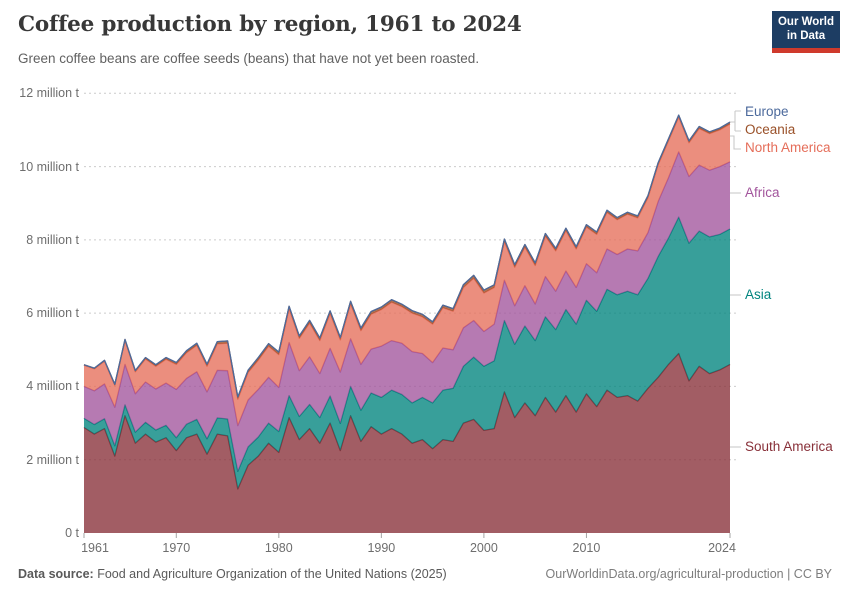  I want to click on legend-label-africa: Africa, so click(762, 192).